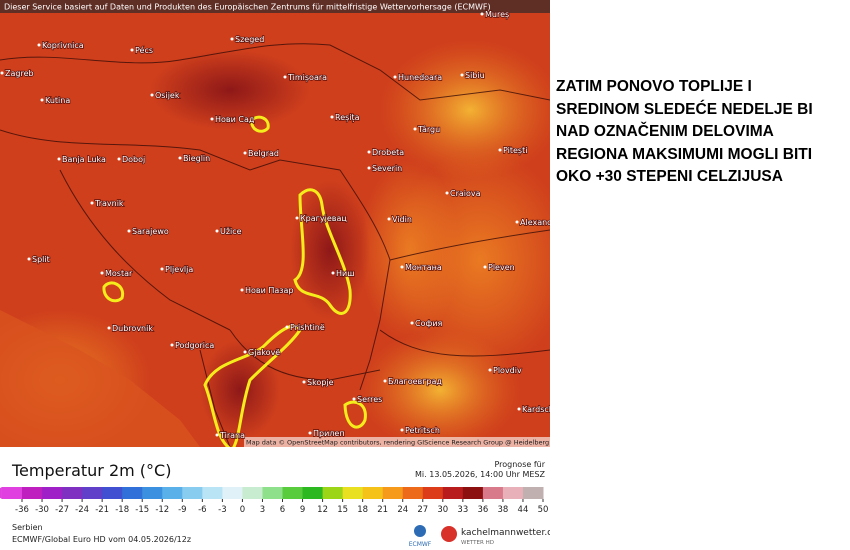  What do you see at coordinates (232, 435) in the screenshot?
I see `city-label: Tirana` at bounding box center [232, 435].